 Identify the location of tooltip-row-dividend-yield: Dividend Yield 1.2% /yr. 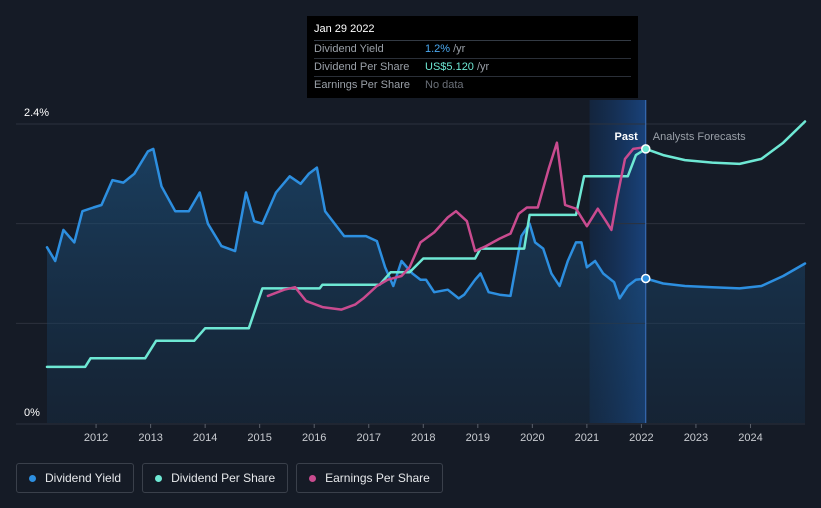
(472, 50).